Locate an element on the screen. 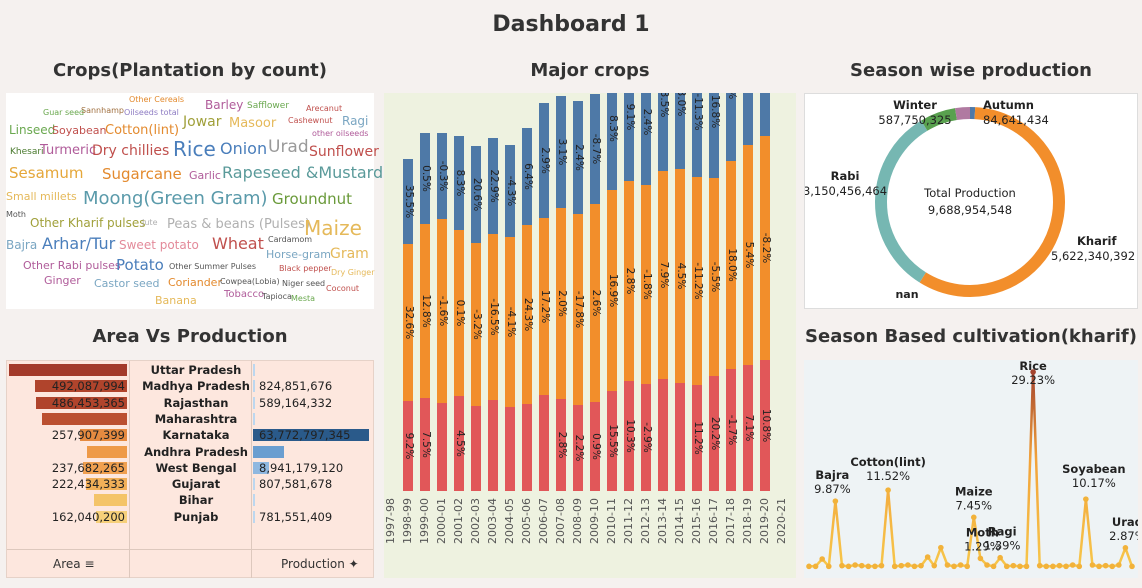 The image size is (1142, 588). word-dry-ginger: Dry Ginger is located at coordinates (353, 272).